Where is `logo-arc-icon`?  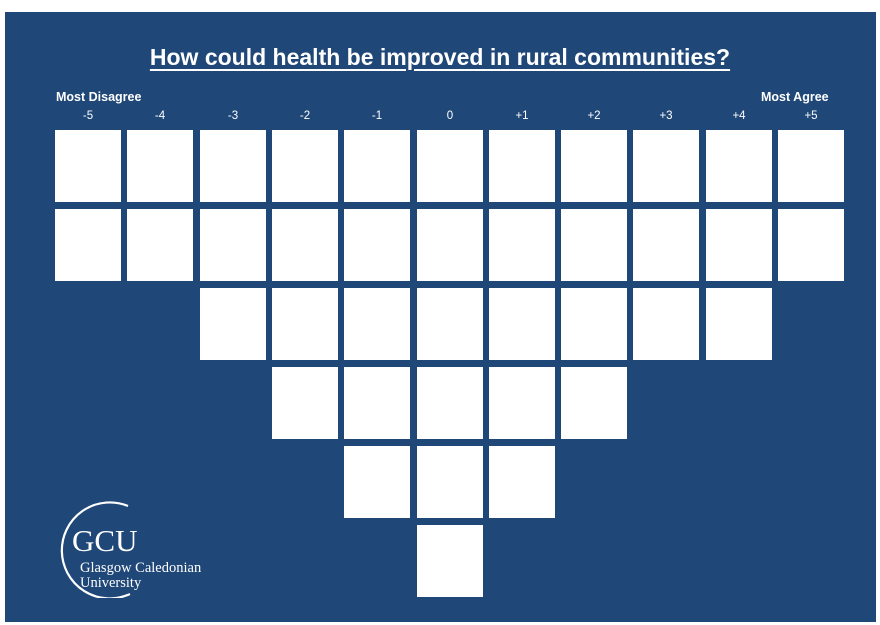
logo-arc-icon is located at coordinates (95, 549).